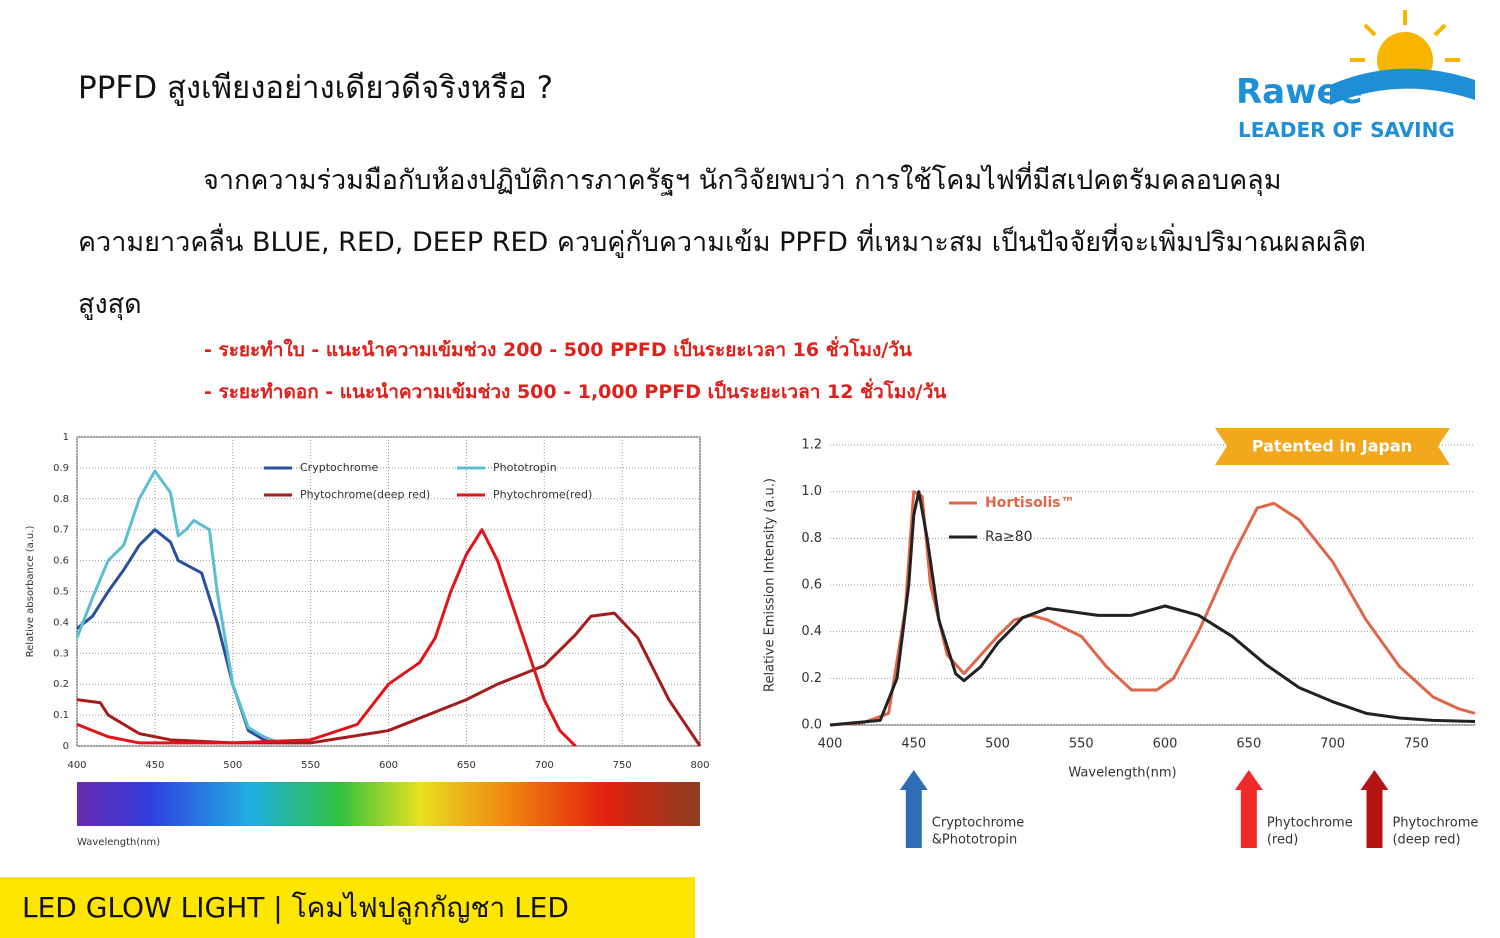 The width and height of the screenshot is (1500, 938). I want to click on y-tick-label: 0.3, so click(61, 653).